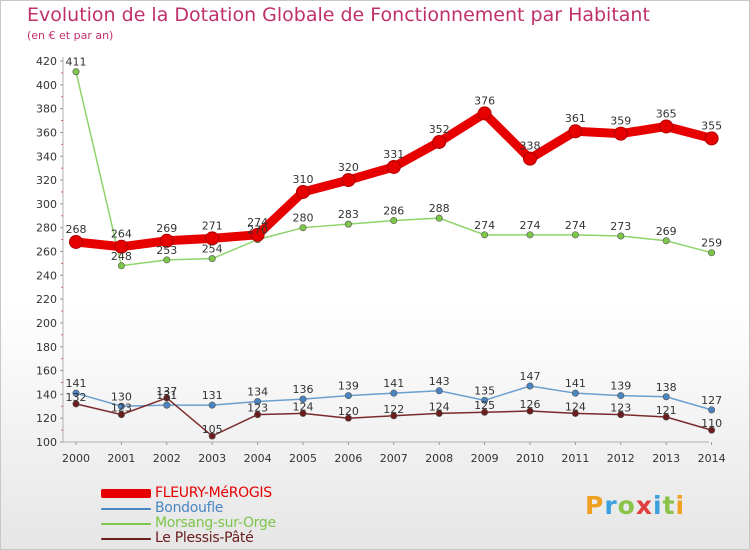  Describe the element at coordinates (46, 204) in the screenshot. I see `y-tick-label: 300` at that location.